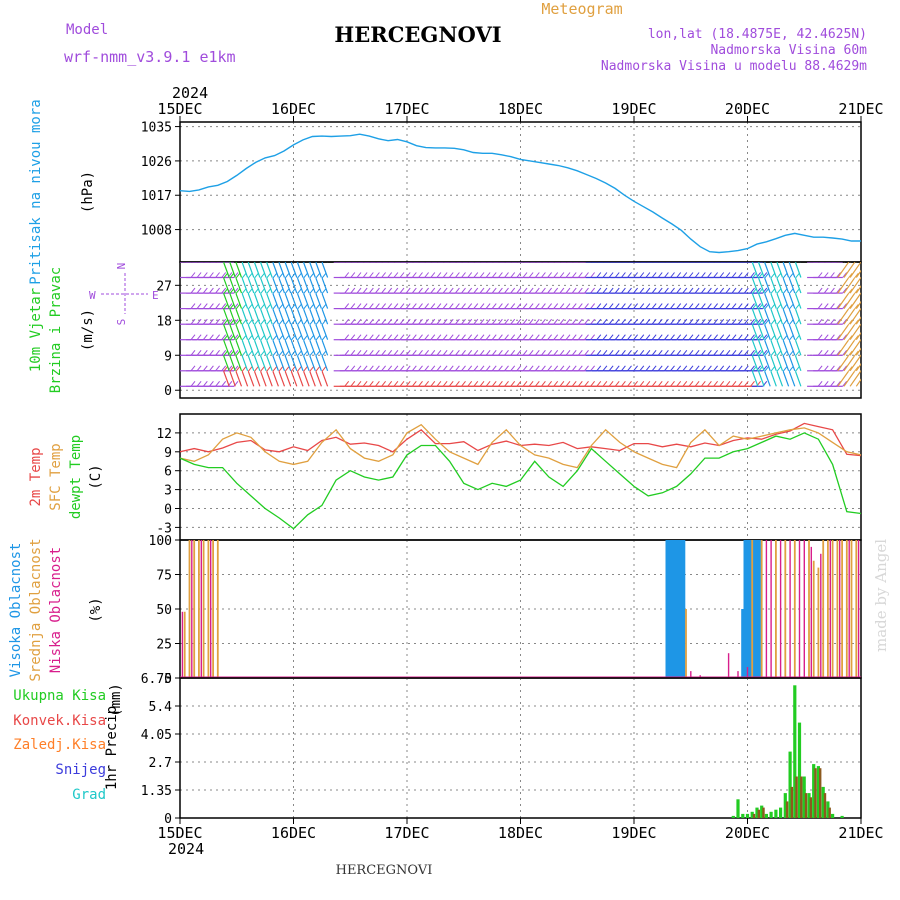 This screenshot has width=900, height=900. I want to click on y-tick-label: 5.4, so click(161, 707).